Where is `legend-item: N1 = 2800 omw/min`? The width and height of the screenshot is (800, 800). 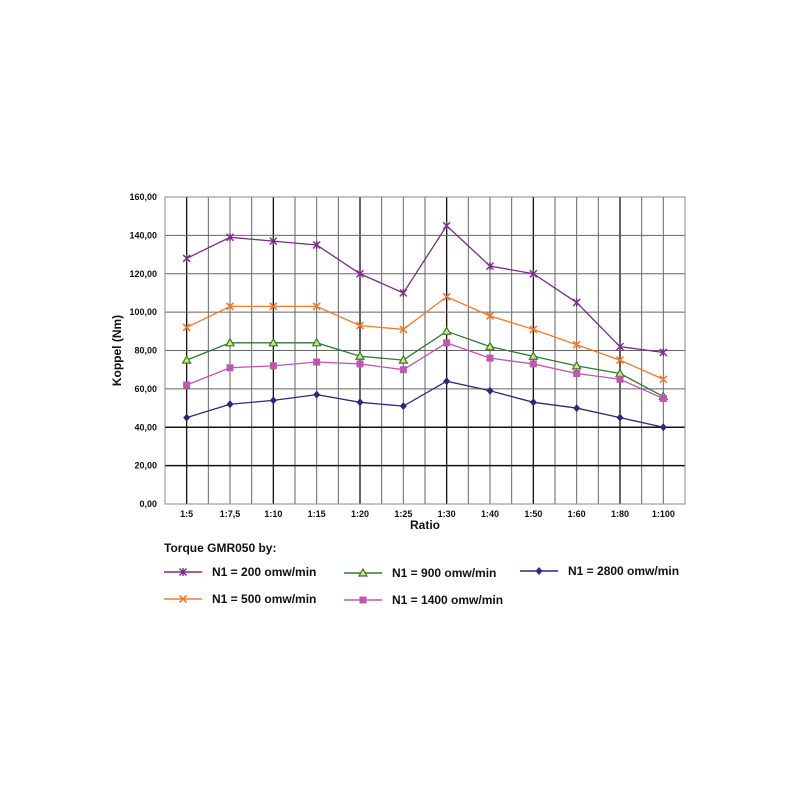 legend-item: N1 = 2800 omw/min is located at coordinates (599, 571).